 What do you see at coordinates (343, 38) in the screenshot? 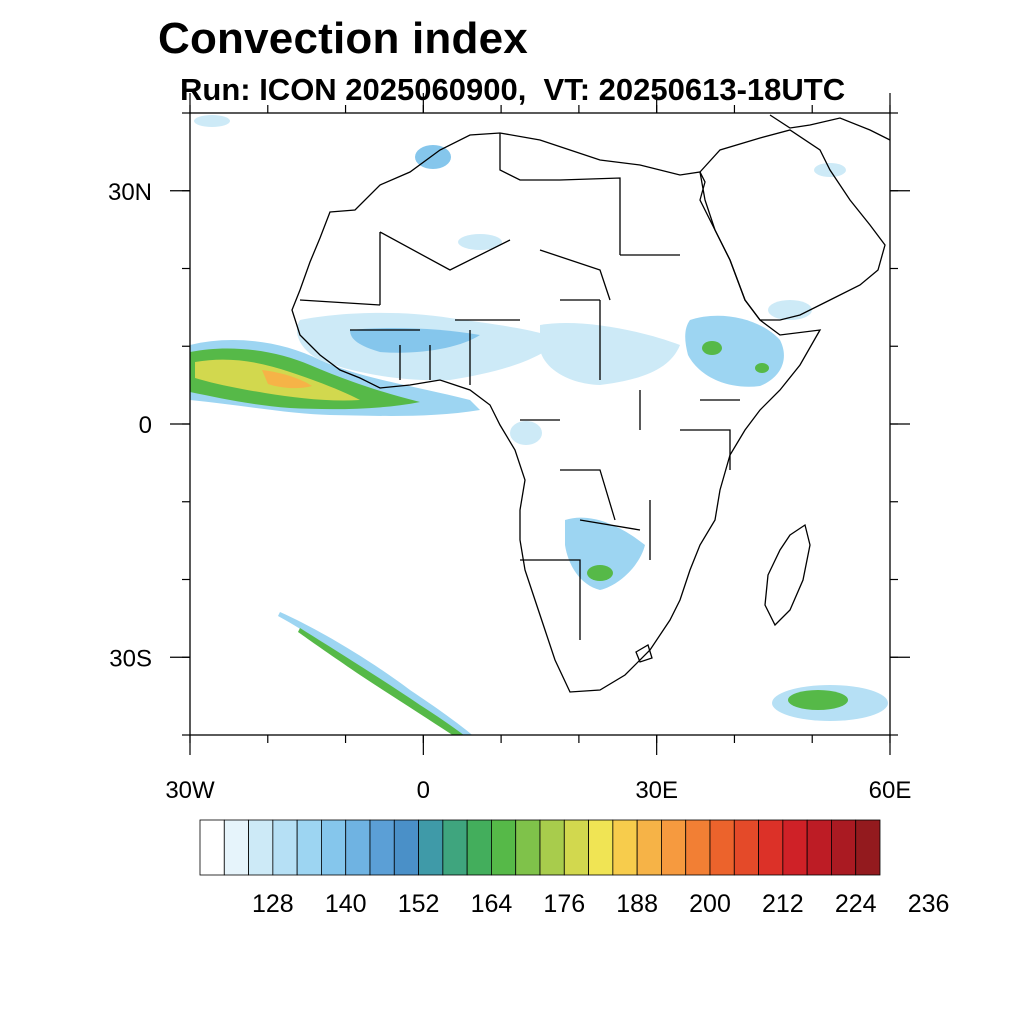
I see `plot-title: Convection index` at bounding box center [343, 38].